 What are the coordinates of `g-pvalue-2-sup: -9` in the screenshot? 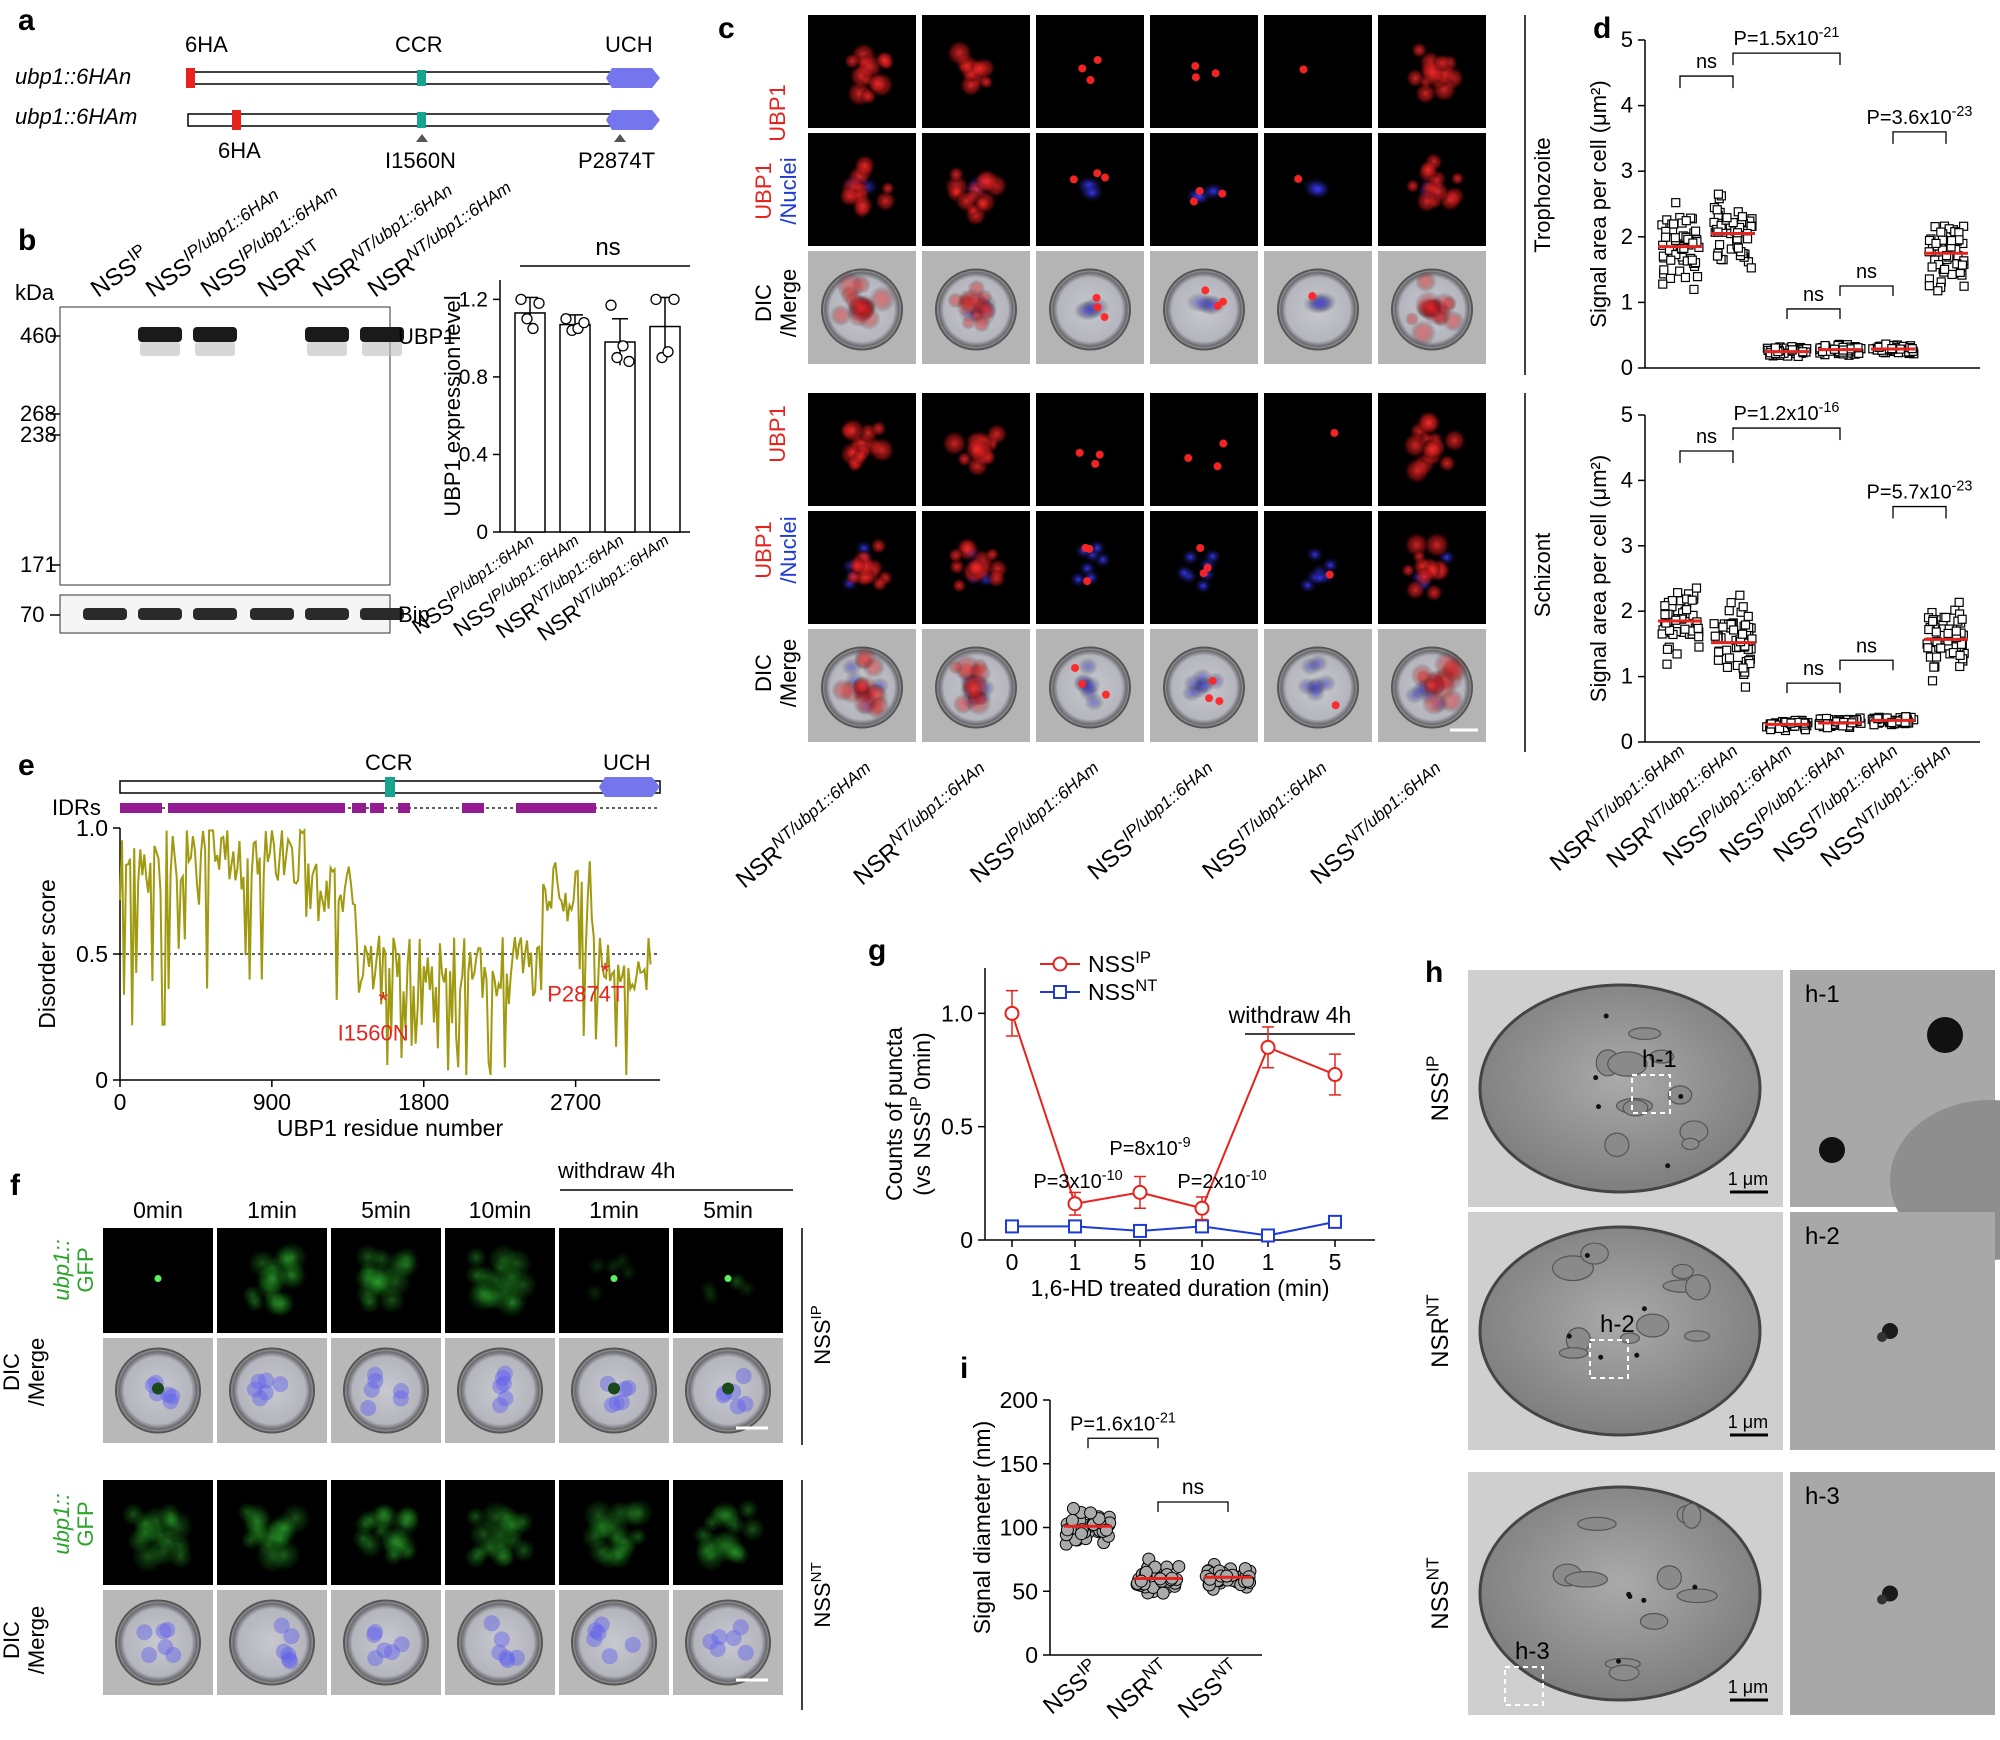 It's located at (1184, 1143).